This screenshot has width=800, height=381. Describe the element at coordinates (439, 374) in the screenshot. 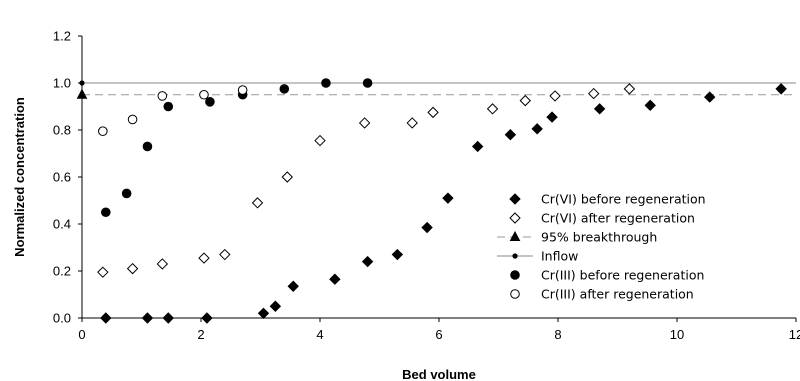

I see `x-axis-title: Bed volume` at that location.